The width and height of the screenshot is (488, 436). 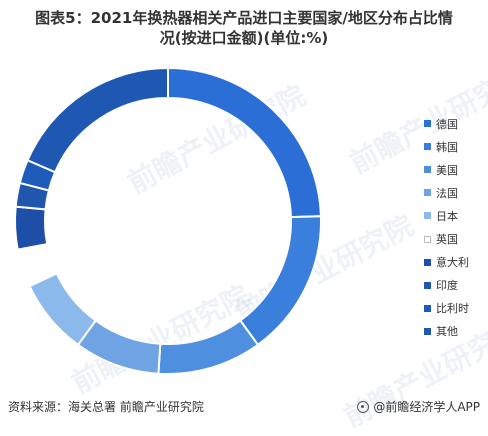 What do you see at coordinates (363, 406) in the screenshot?
I see `brand-logo-icon` at bounding box center [363, 406].